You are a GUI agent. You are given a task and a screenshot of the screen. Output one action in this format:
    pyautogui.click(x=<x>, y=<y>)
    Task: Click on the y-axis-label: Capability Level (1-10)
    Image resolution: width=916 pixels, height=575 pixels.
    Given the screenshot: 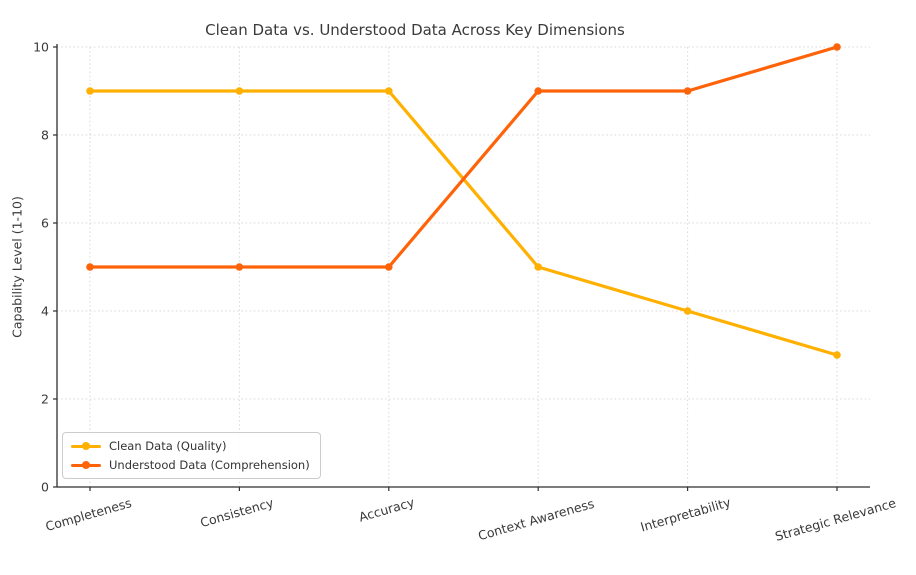 What is the action you would take?
    pyautogui.click(x=17, y=267)
    